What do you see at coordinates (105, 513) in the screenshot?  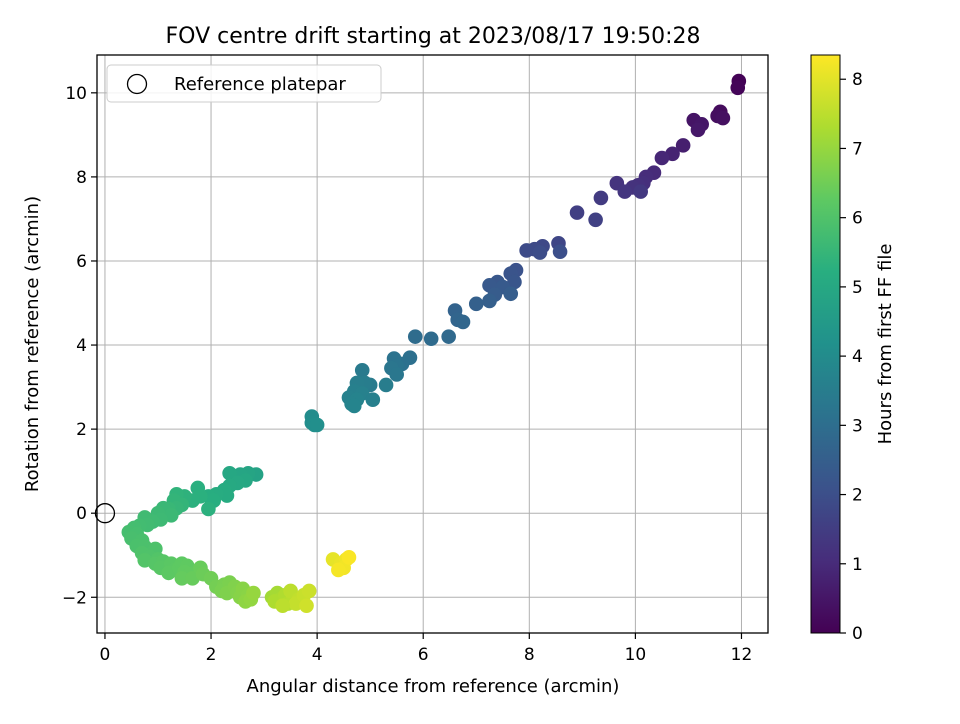 I see `reference-platepar-marker` at bounding box center [105, 513].